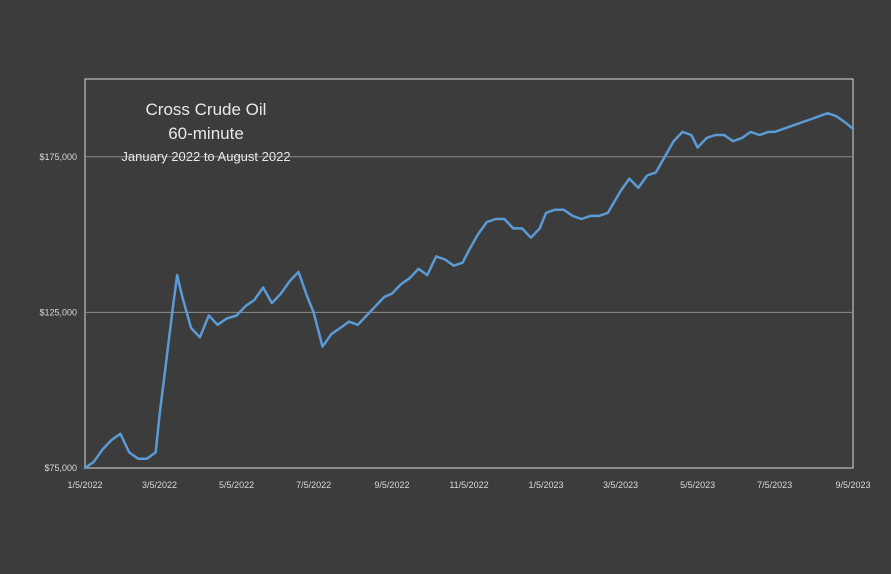  What do you see at coordinates (313, 485) in the screenshot?
I see `x-tick-label: 7/5/2022` at bounding box center [313, 485].